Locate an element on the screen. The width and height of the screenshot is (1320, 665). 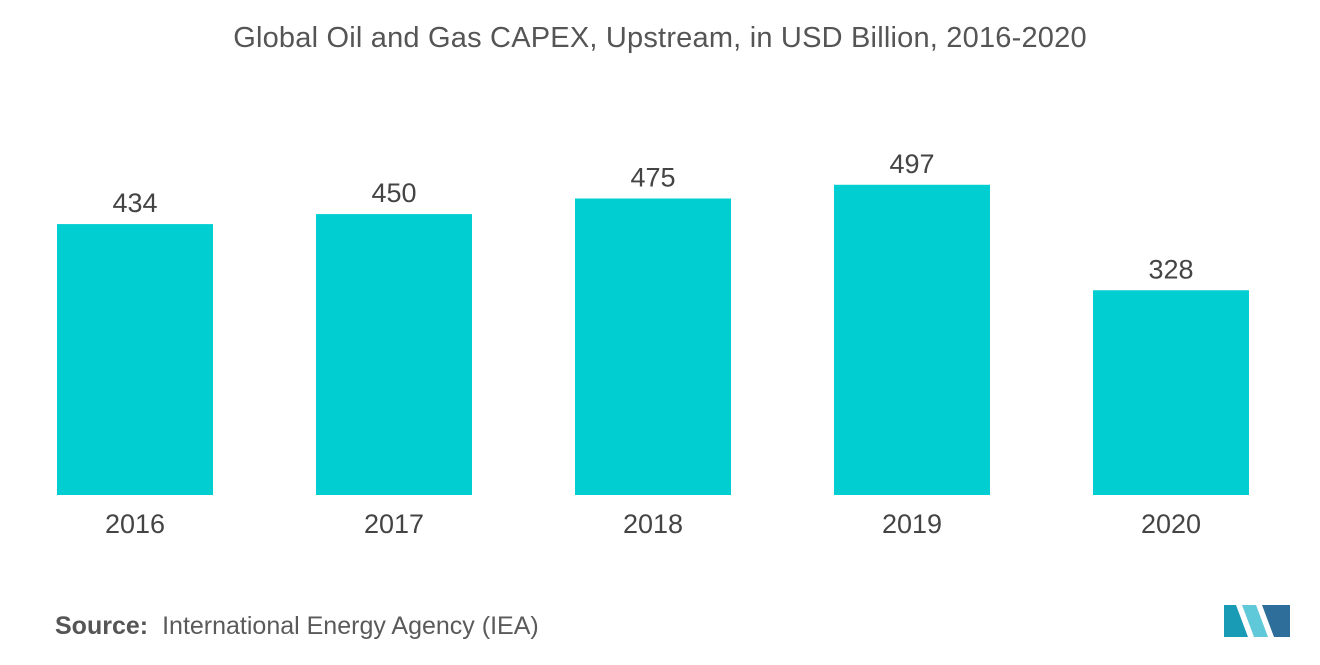
logo-middle-stroke is located at coordinates (1255, 621).